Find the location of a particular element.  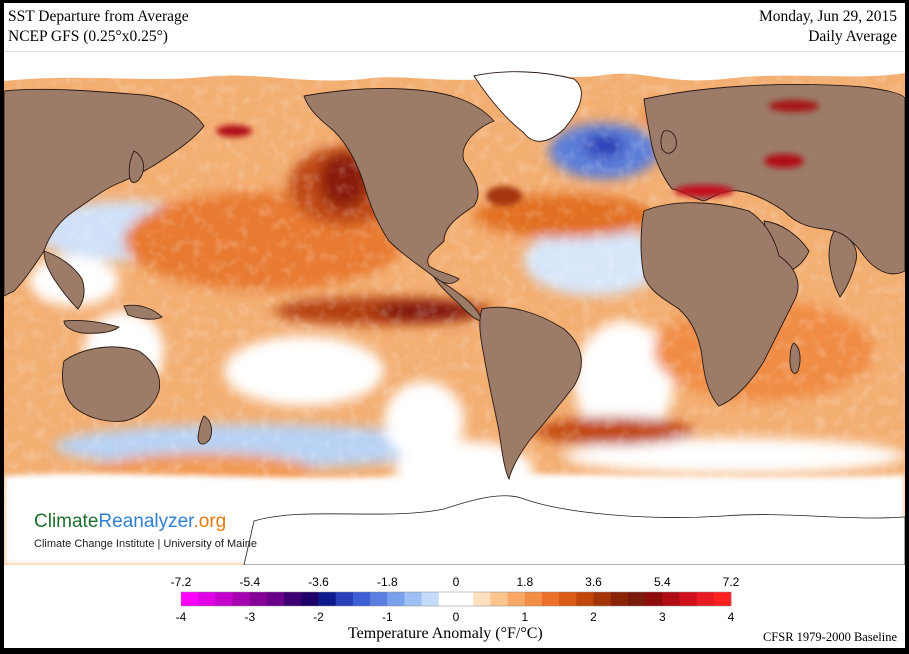

legend-tick-c: -3 is located at coordinates (249, 617).